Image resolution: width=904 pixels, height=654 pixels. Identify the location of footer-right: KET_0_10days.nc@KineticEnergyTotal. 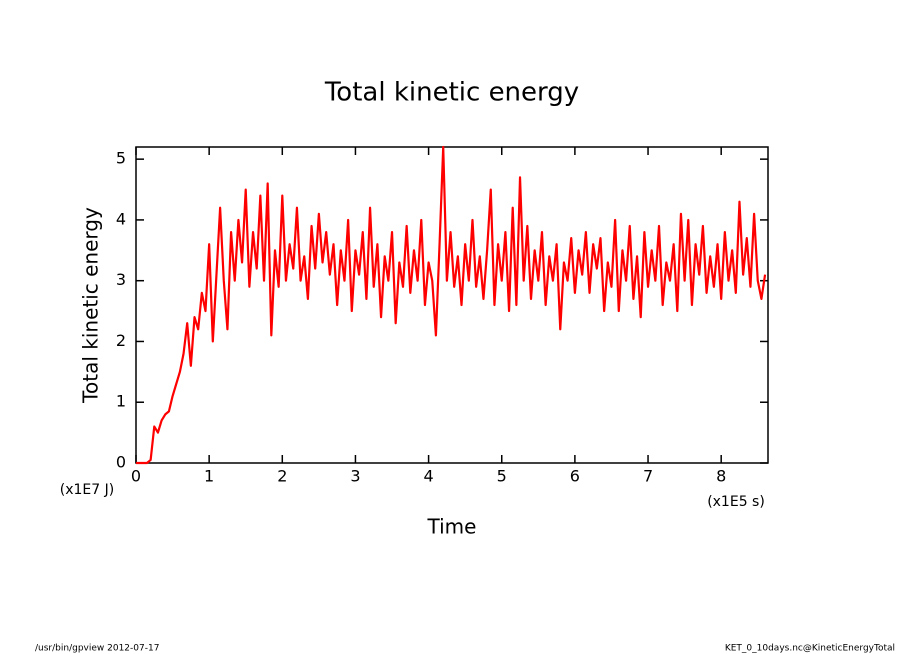
(810, 649).